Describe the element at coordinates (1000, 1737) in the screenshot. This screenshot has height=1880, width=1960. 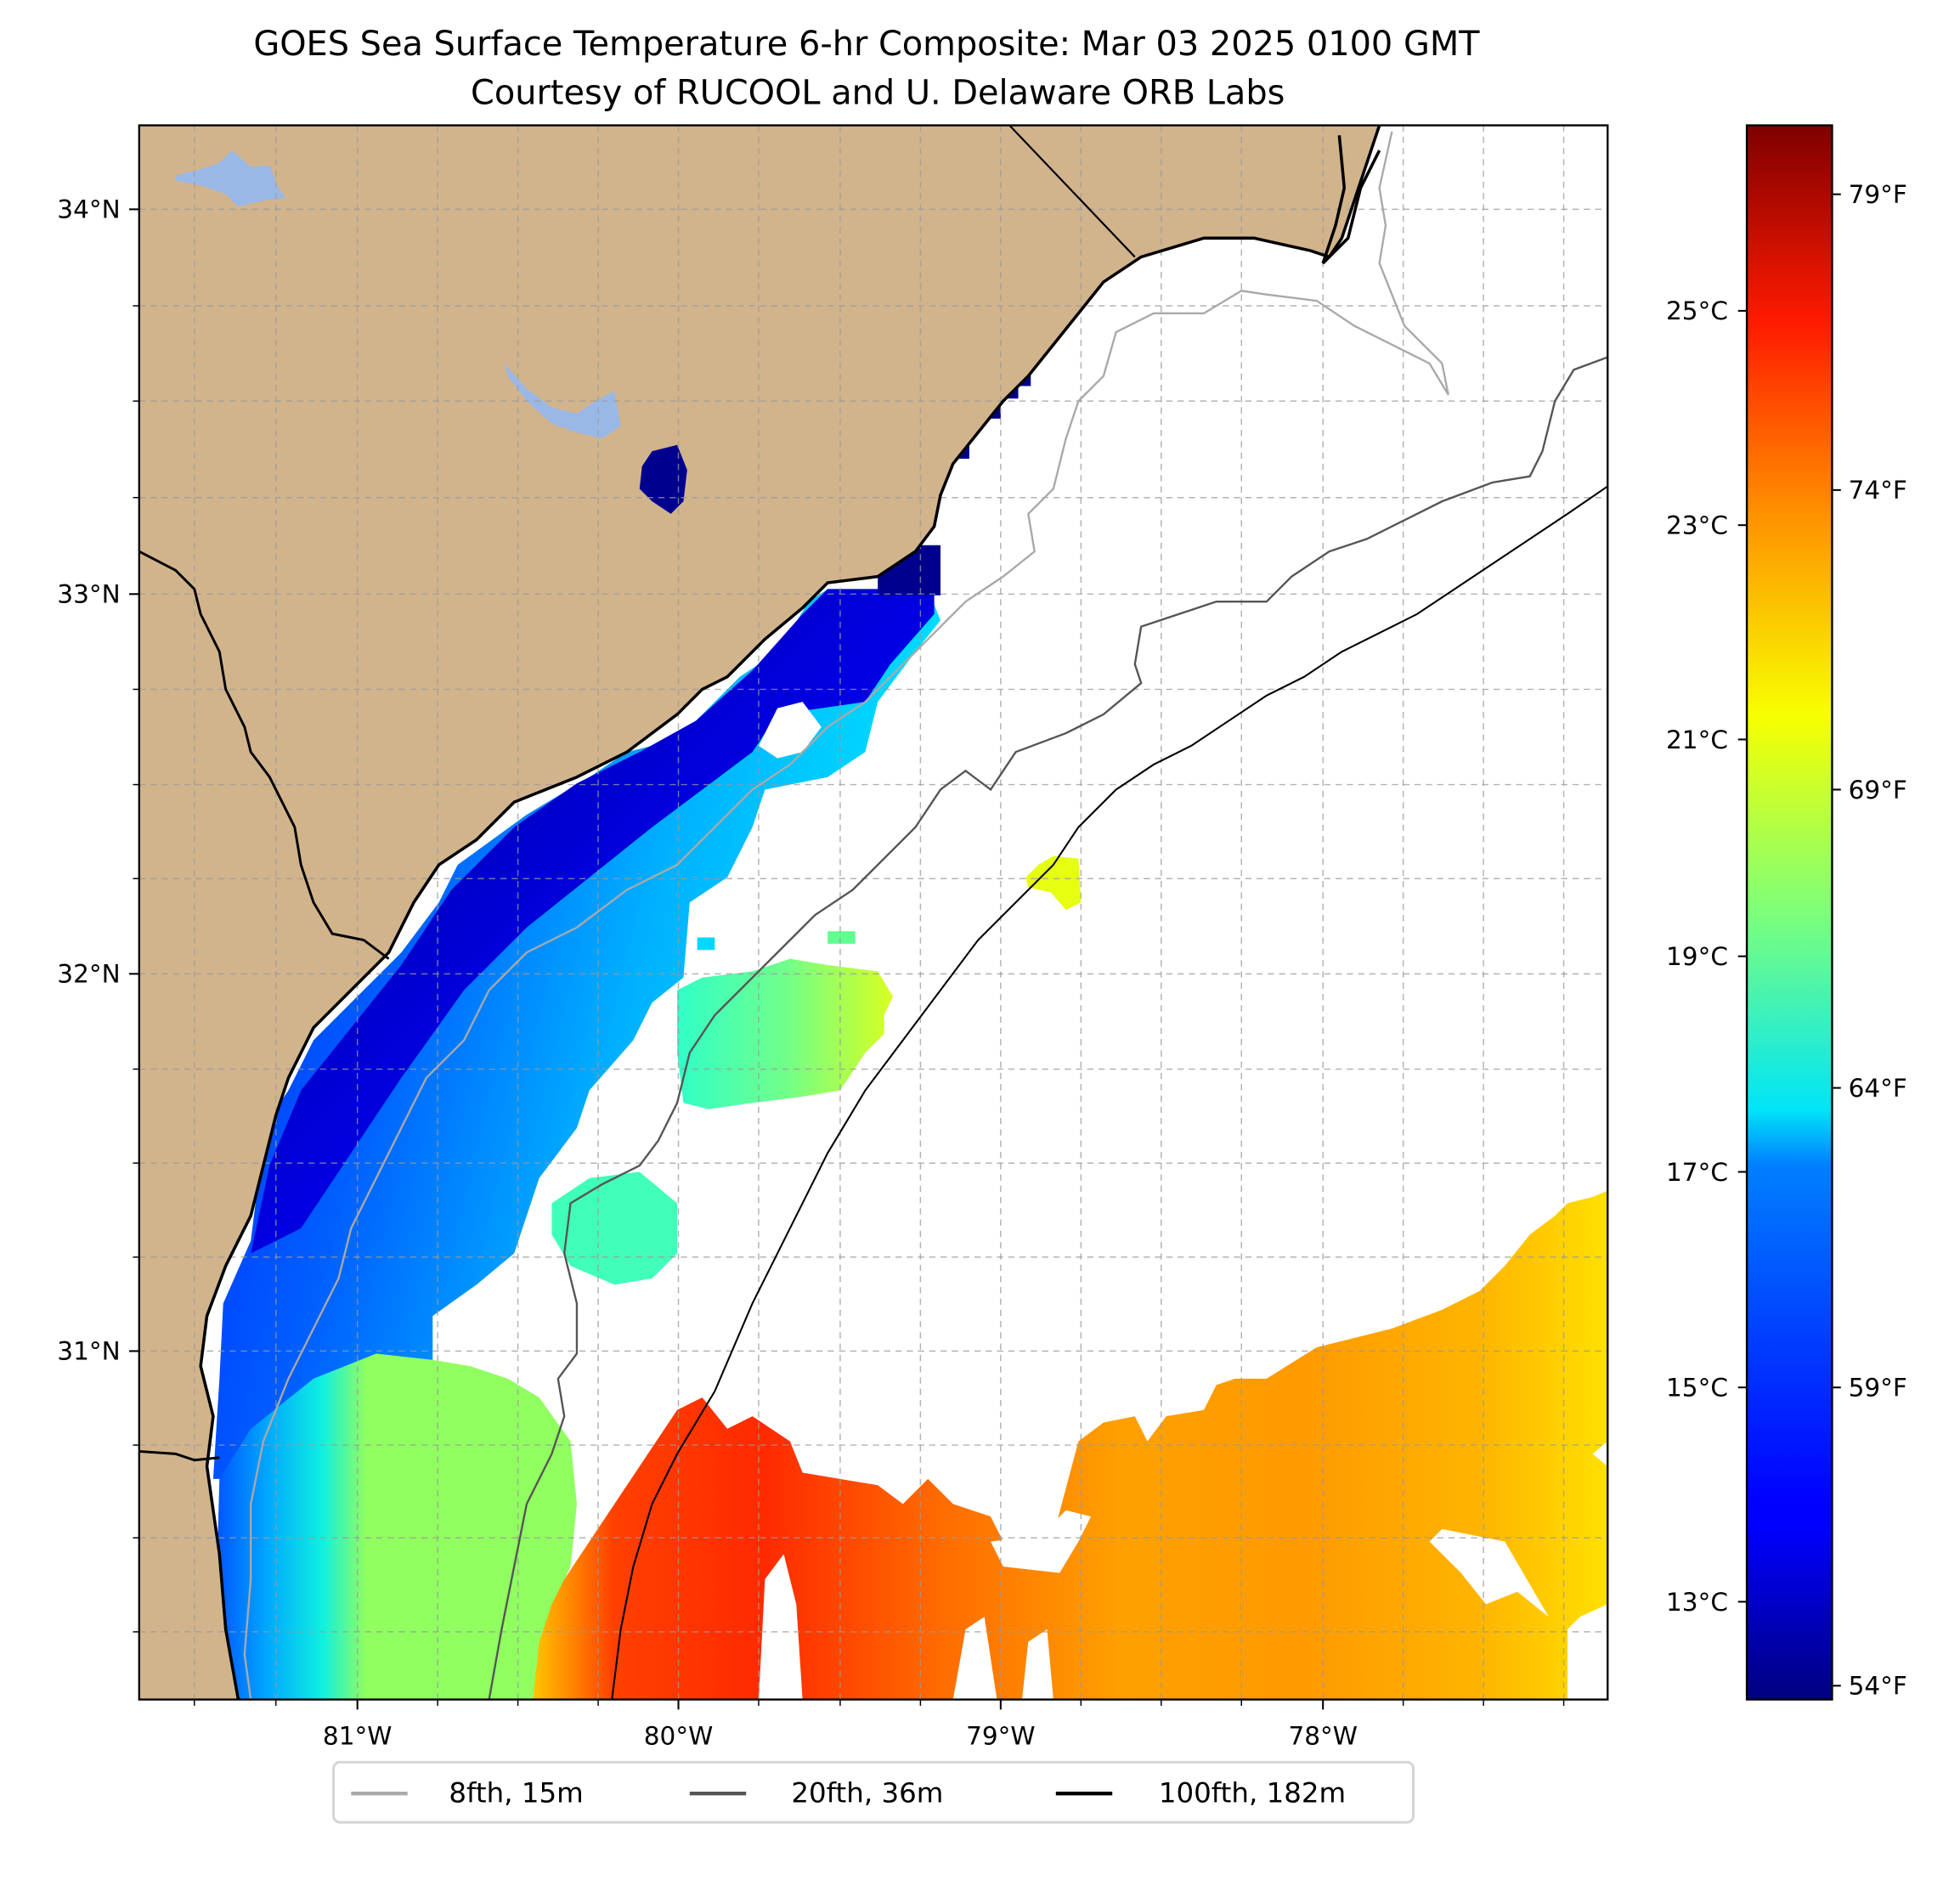
I see `lon-label-79w: 79°W` at that location.